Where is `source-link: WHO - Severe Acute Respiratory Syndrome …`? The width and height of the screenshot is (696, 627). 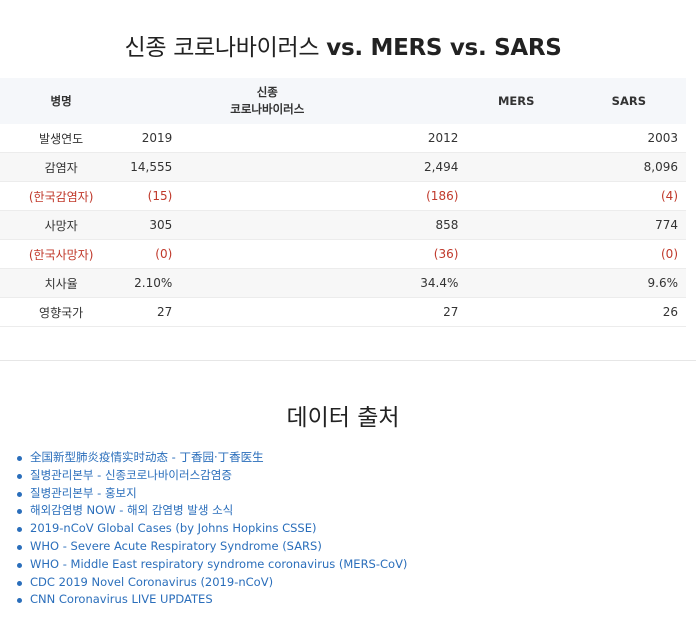 source-link: WHO - Severe Acute Respiratory Syndrome … is located at coordinates (176, 545).